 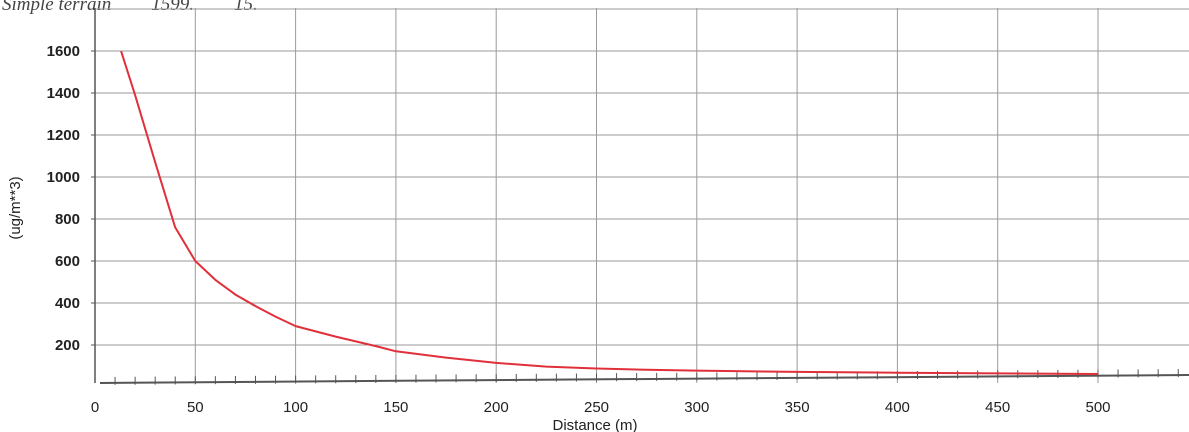 What do you see at coordinates (172, 7) in the screenshot?
I see `header-value-1: 1599.` at bounding box center [172, 7].